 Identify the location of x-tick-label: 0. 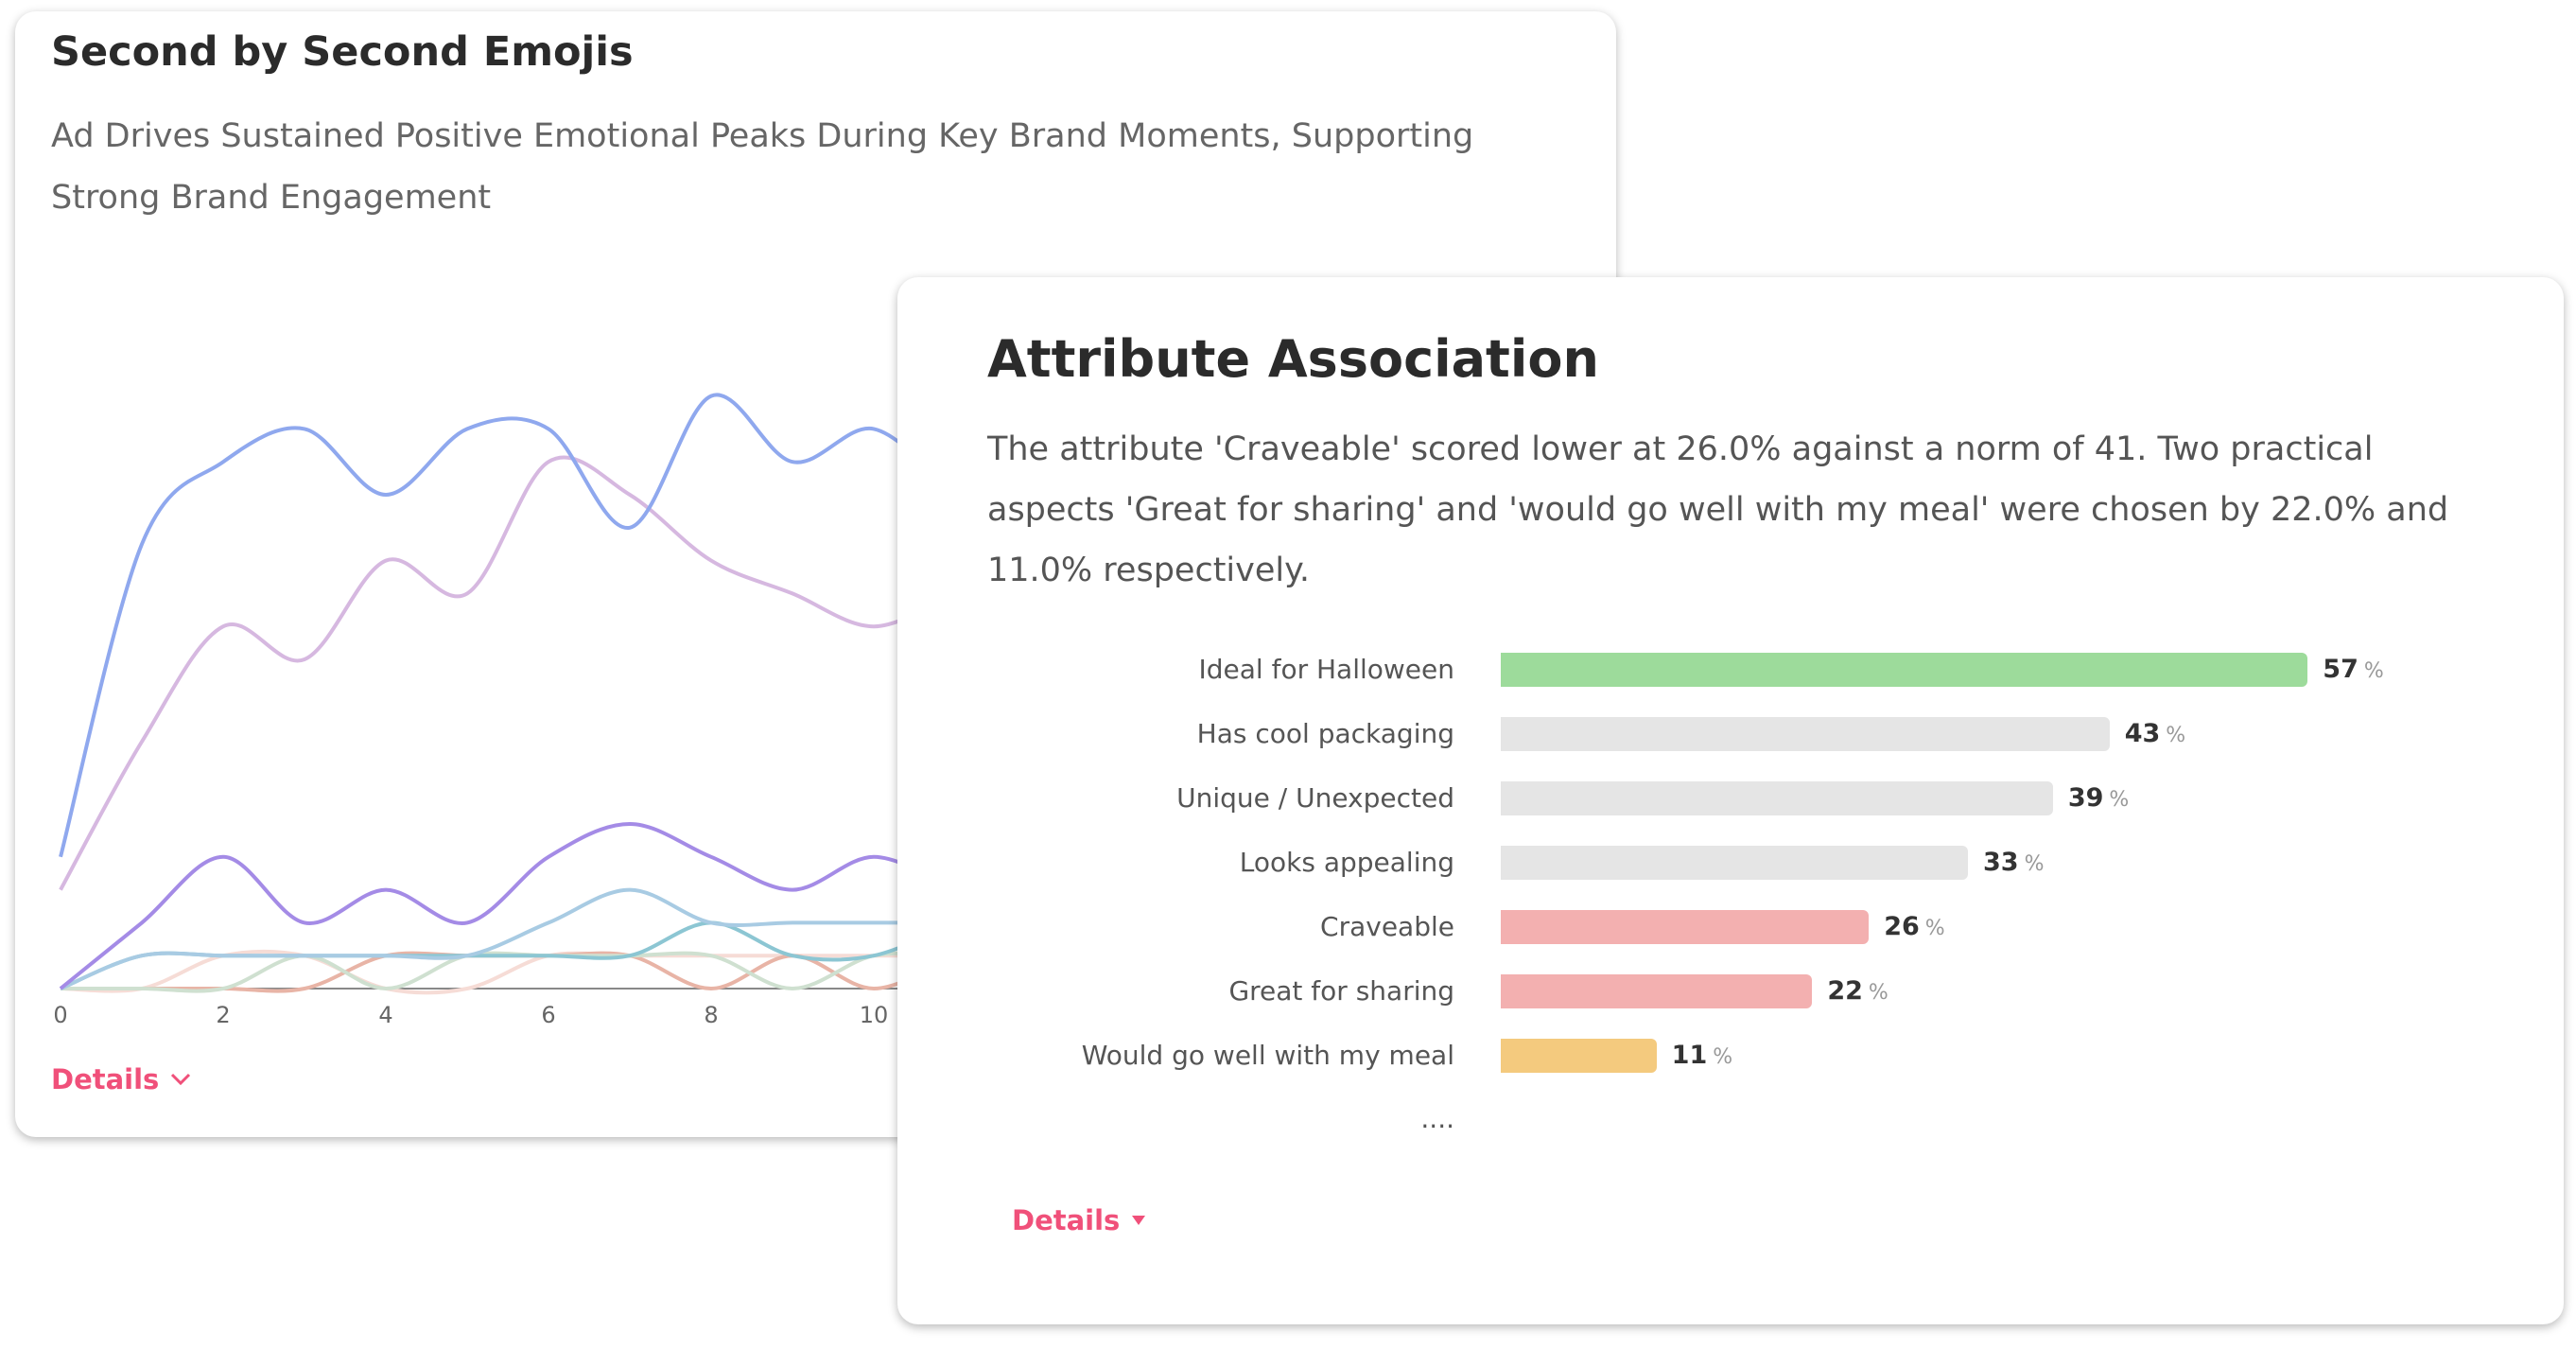
(60, 1015).